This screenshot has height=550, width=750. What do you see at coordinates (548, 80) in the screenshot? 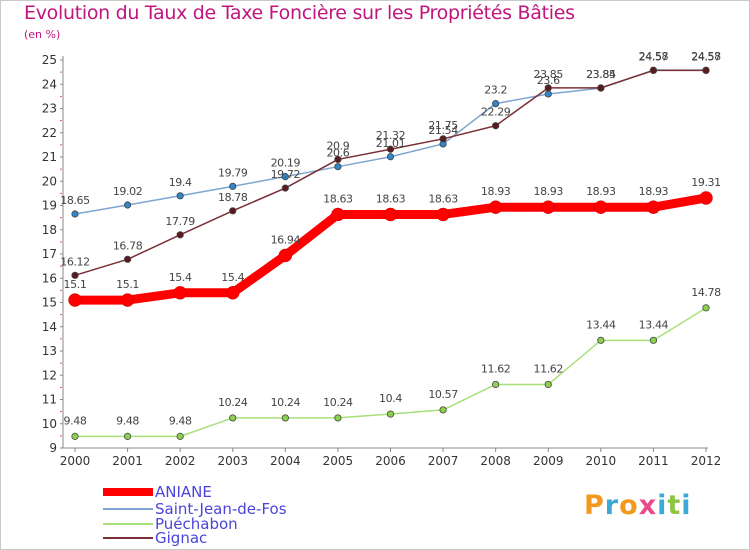
I see `data-label: 23.6` at bounding box center [548, 80].